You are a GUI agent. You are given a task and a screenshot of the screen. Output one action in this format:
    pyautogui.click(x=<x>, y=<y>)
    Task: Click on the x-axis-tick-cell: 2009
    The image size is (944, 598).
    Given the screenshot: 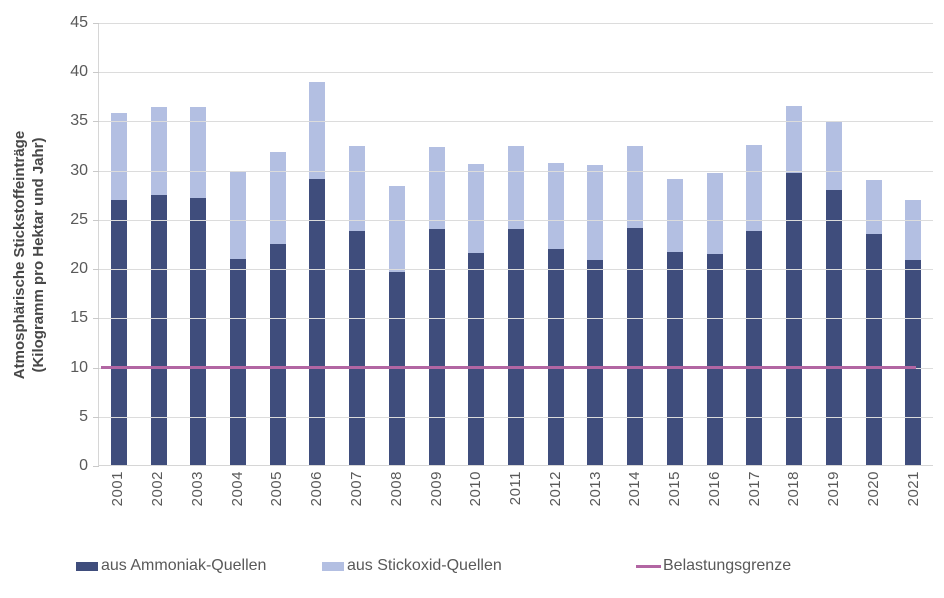 What is the action you would take?
    pyautogui.click(x=436, y=496)
    